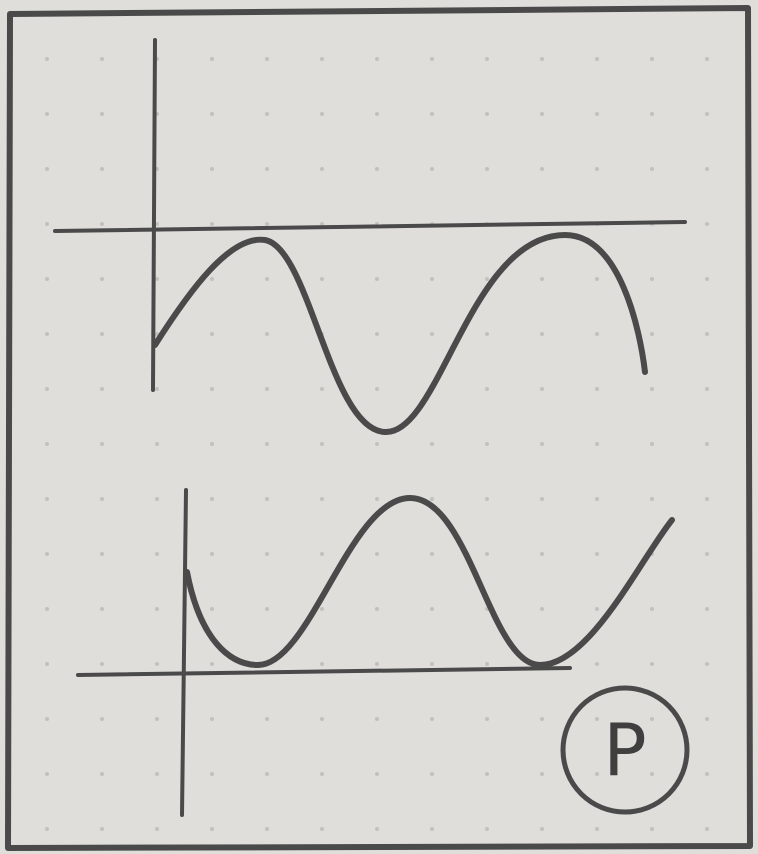 The image size is (758, 854). I want to click on wave, so click(429, 581).